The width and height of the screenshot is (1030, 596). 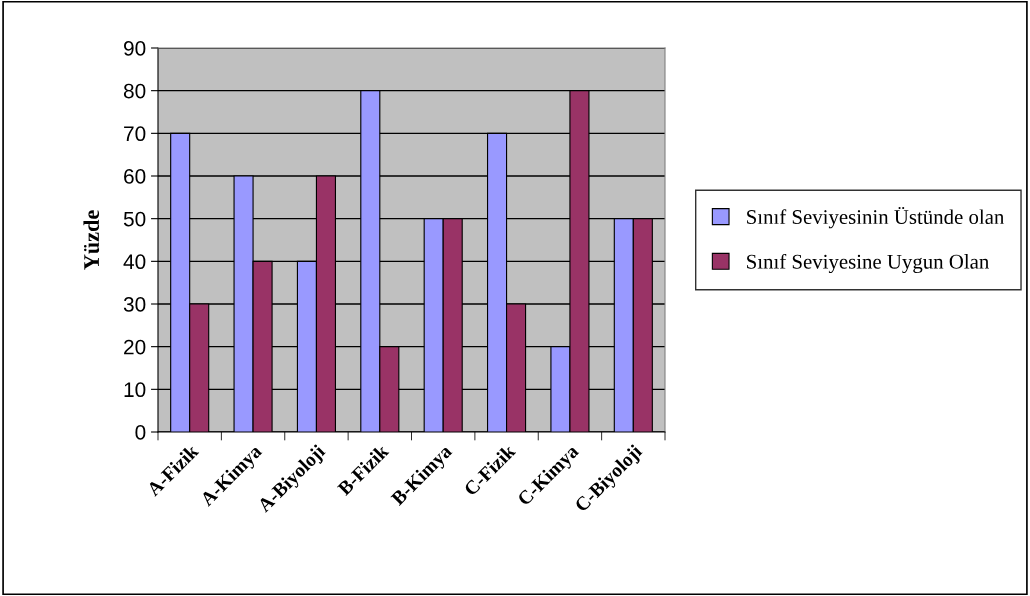 I want to click on y-tick-label: 0, so click(x=140, y=432).